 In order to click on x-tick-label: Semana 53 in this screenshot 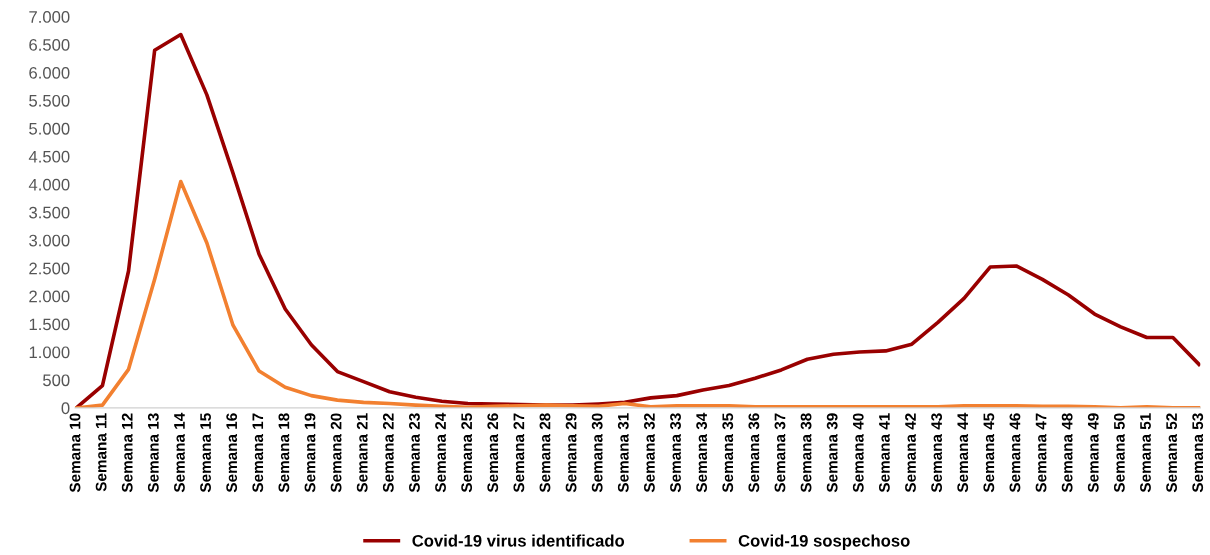, I will do `click(1198, 453)`.